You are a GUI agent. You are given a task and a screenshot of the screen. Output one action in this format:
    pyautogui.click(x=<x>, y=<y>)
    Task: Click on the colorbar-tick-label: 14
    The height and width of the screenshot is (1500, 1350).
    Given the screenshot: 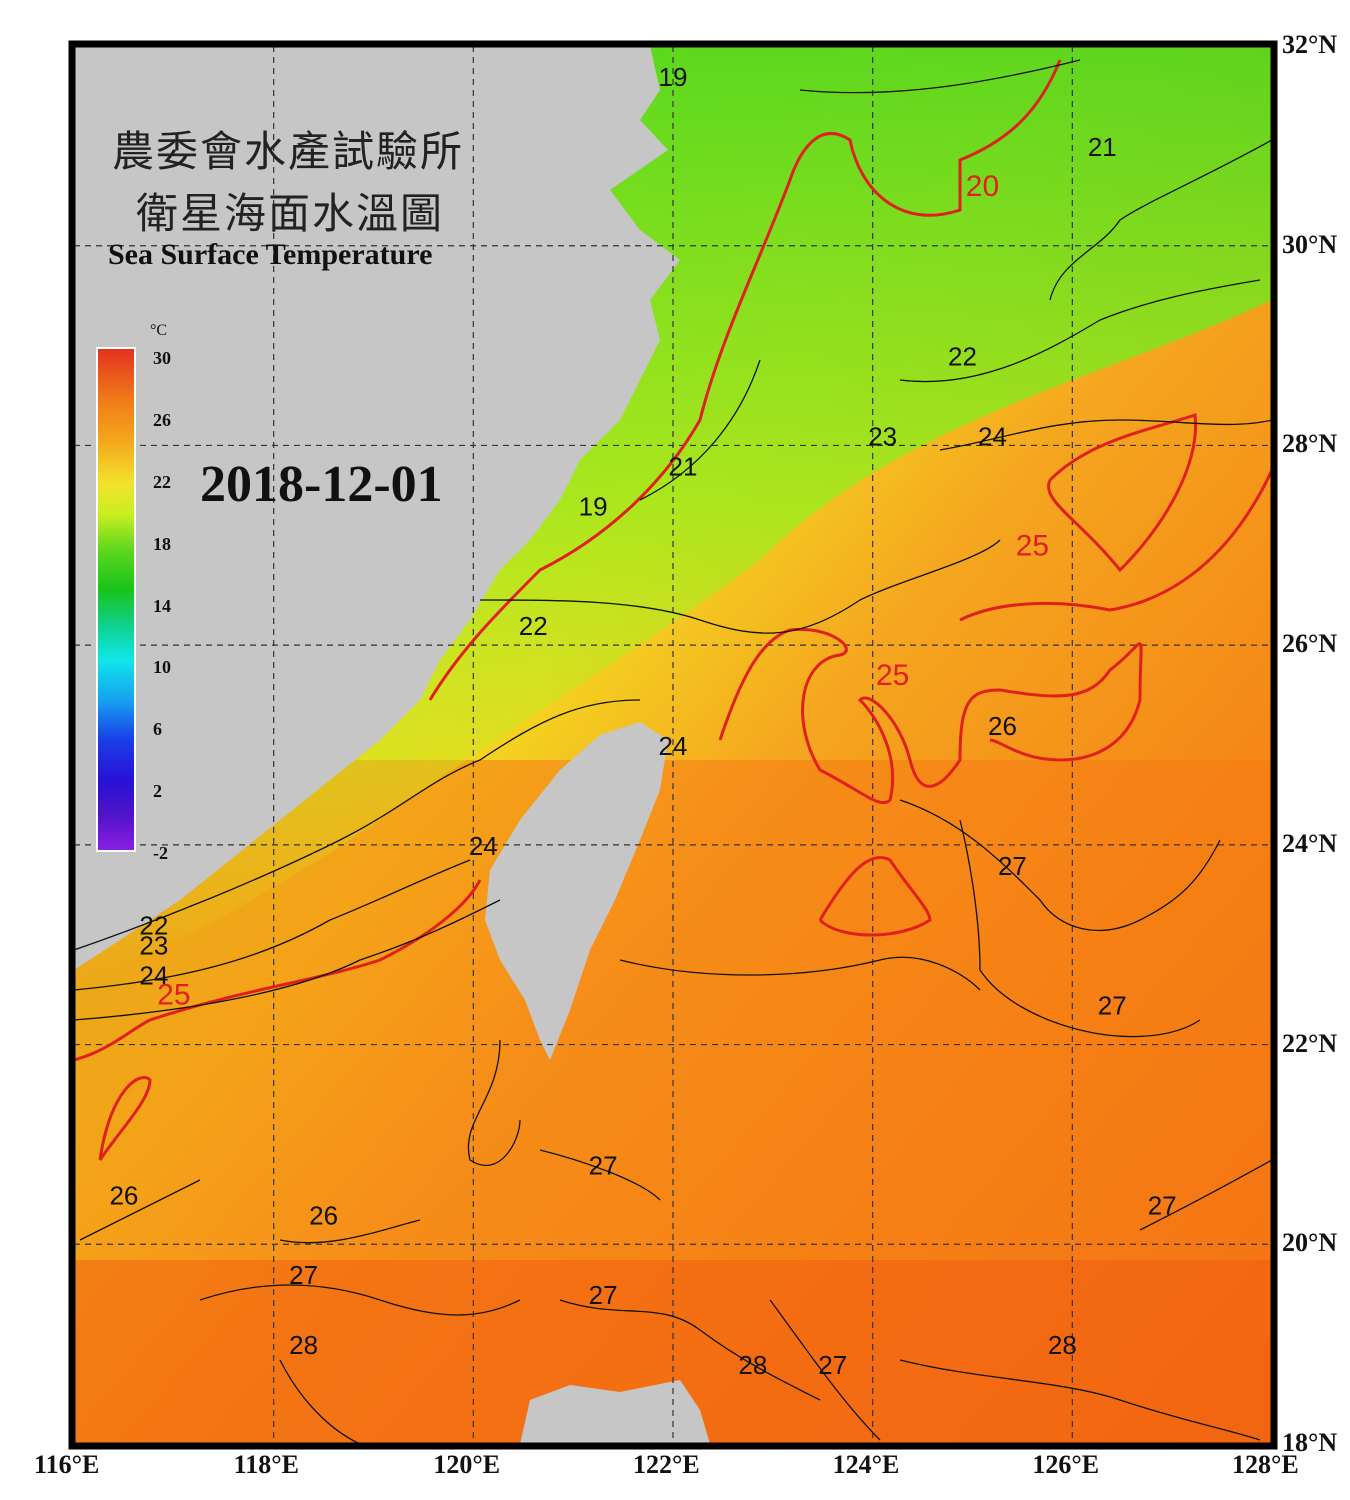 What is the action you would take?
    pyautogui.click(x=162, y=605)
    